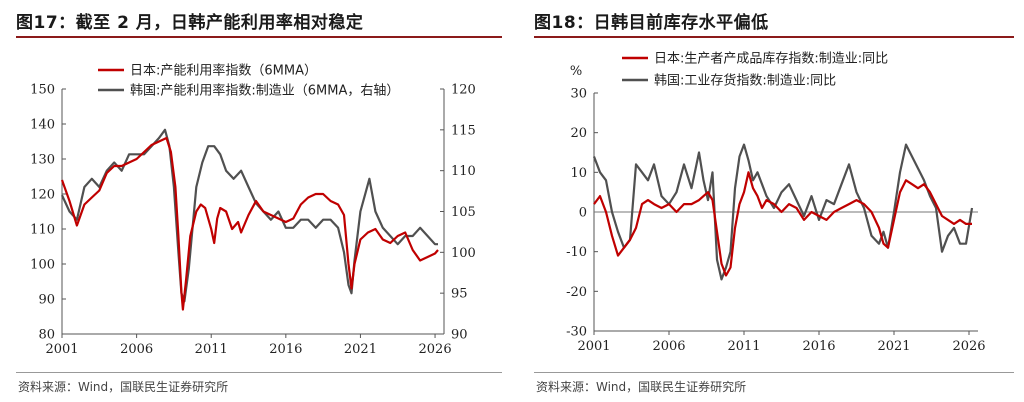 The width and height of the screenshot is (1024, 402). I want to click on y-tick-label-left: 100, so click(42, 265).